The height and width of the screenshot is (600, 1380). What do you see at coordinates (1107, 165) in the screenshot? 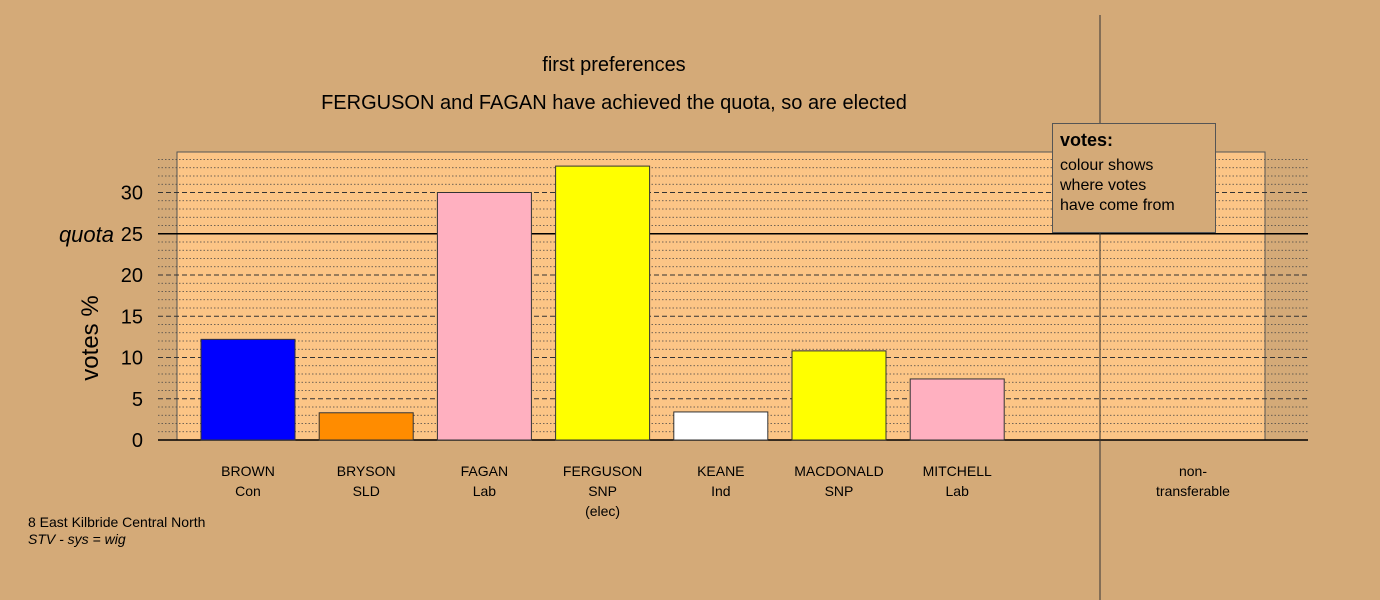
I see `legend-line: colour shows` at bounding box center [1107, 165].